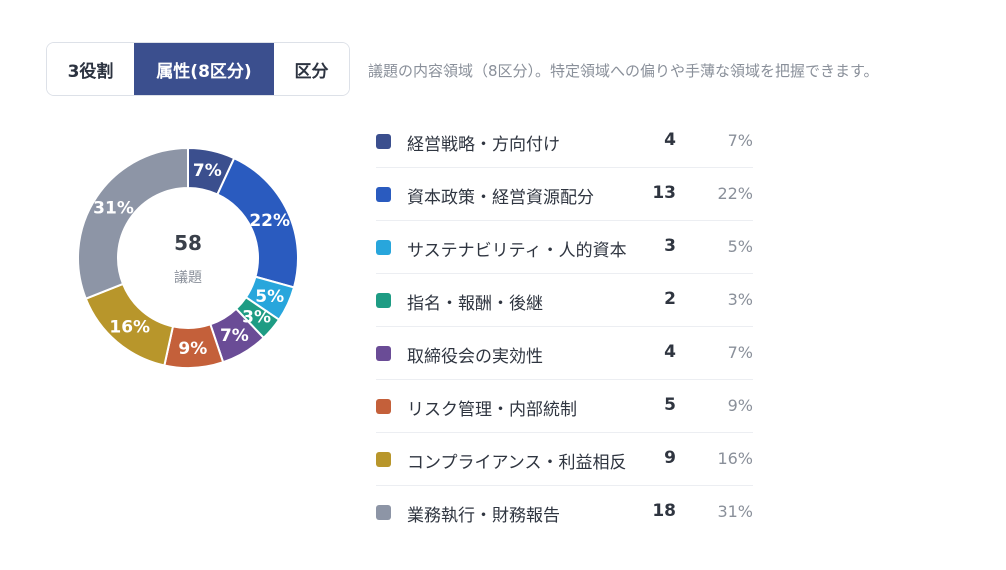  Describe the element at coordinates (564, 512) in the screenshot. I see `legend-row: 業務執行・財務報告 18 31%` at that location.